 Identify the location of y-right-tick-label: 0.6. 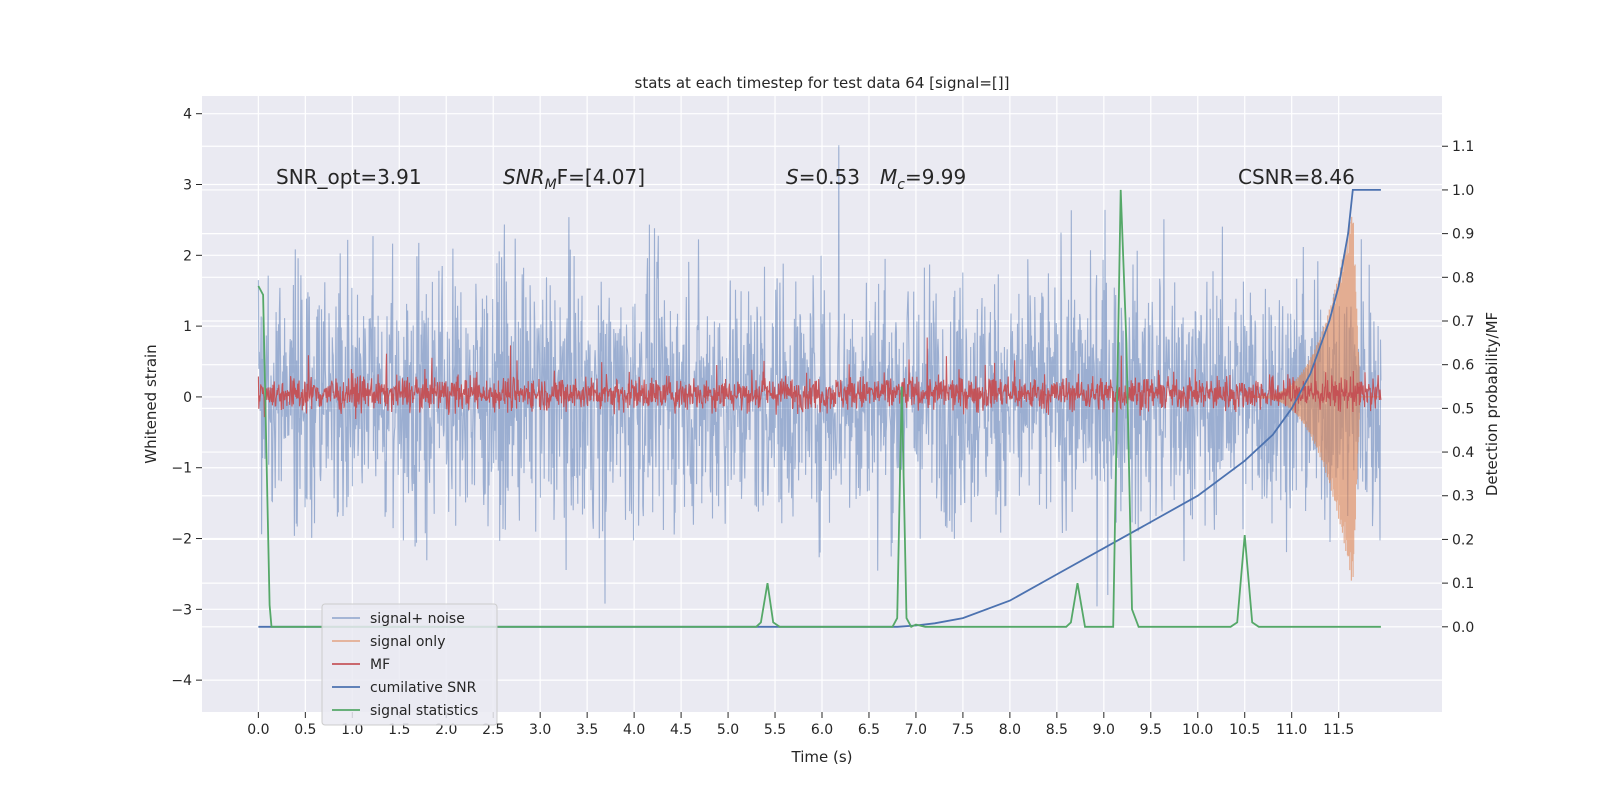
(1463, 366).